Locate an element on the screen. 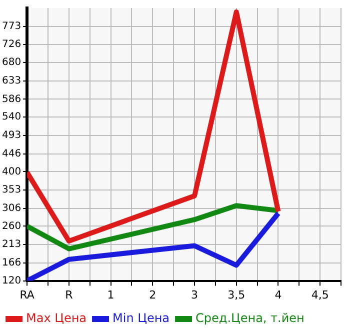 The height and width of the screenshot is (335, 345). y-tick-label: 353 is located at coordinates (12, 190).